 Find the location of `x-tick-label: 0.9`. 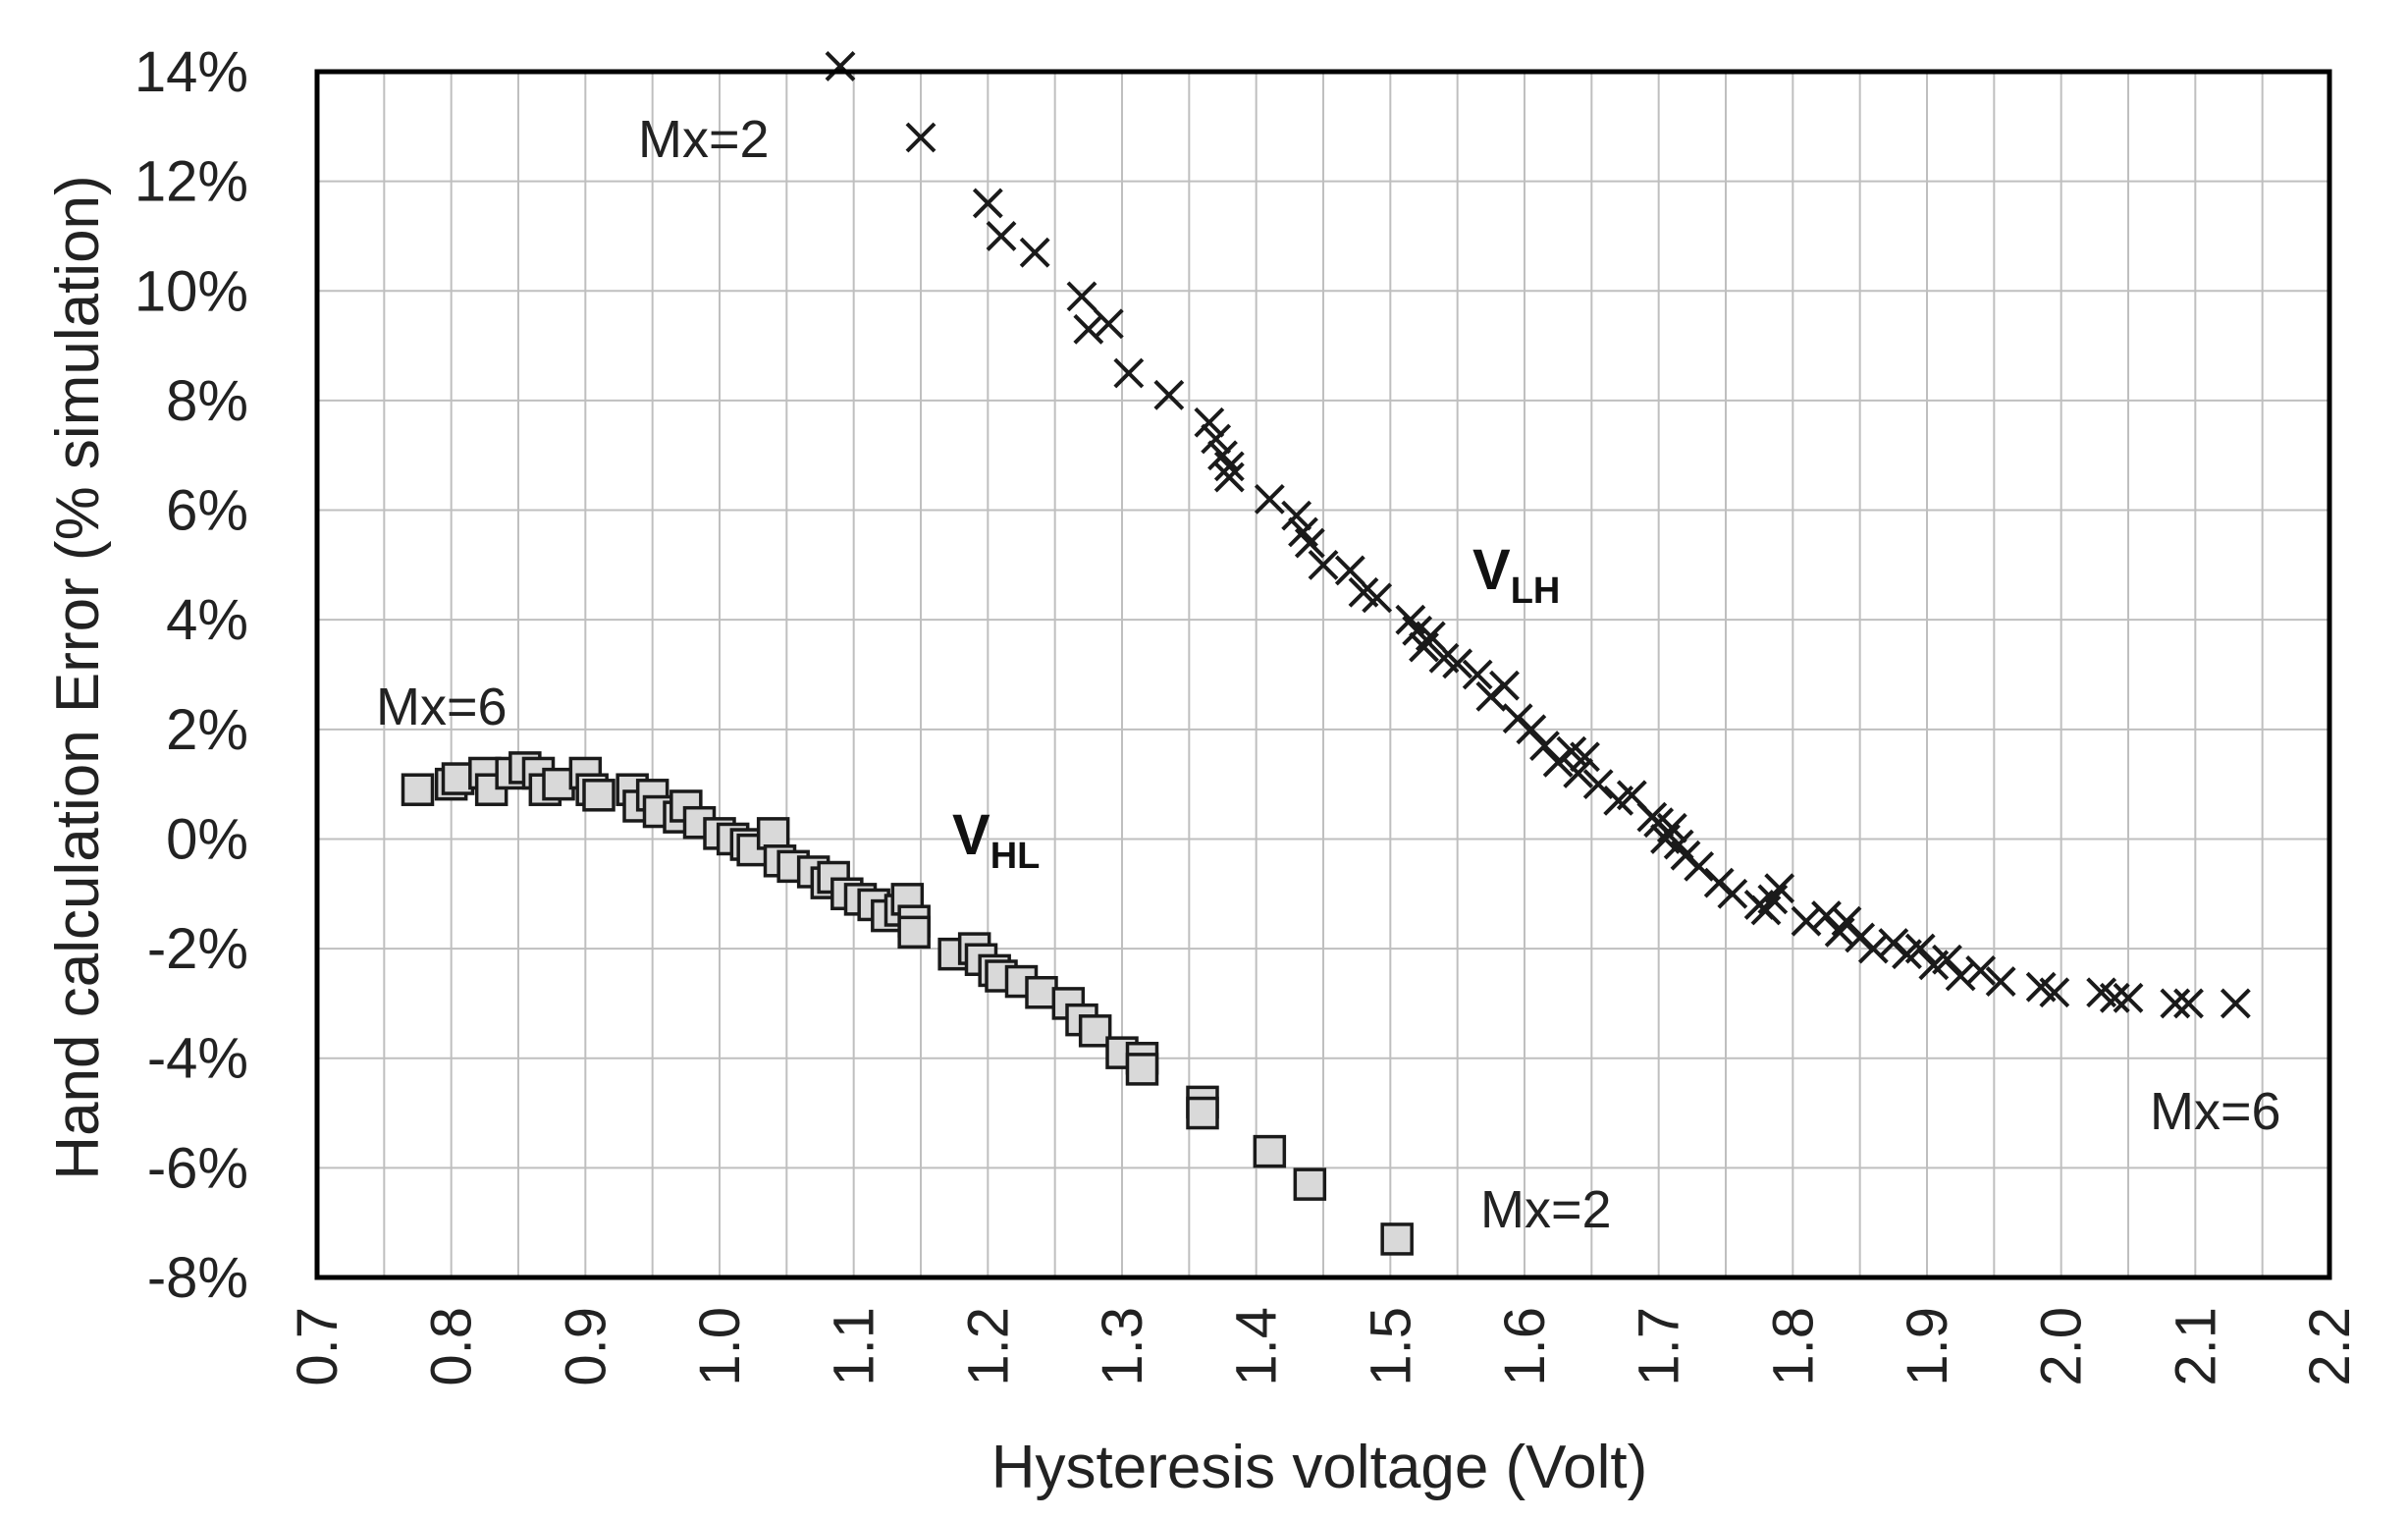

x-tick-label: 0.9 is located at coordinates (585, 1346).